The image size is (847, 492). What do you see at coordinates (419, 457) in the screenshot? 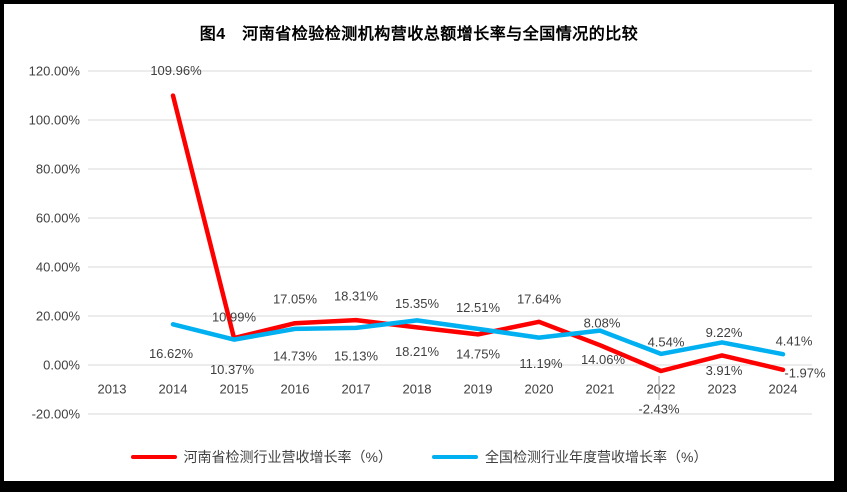
I see `legend: 河南省检测行业营收增长率（%） 全国检测行业年度营收增长率（%）` at bounding box center [419, 457].